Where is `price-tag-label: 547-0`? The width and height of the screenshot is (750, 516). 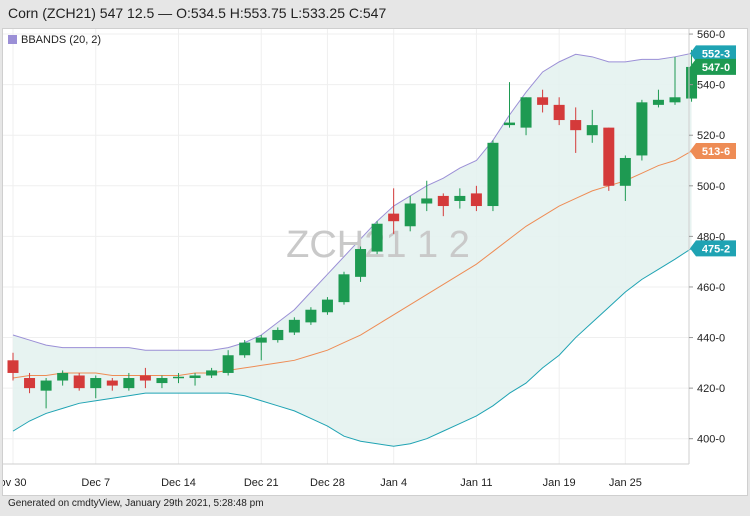 price-tag-label: 547-0 is located at coordinates (716, 68).